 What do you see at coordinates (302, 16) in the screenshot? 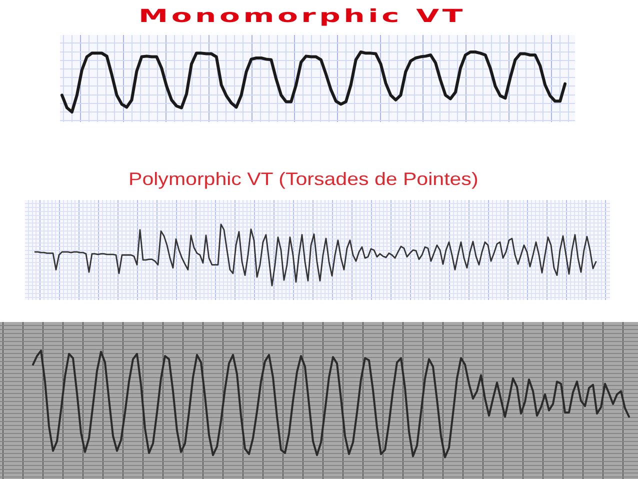
I see `chart-title: Monomorphic VT` at bounding box center [302, 16].